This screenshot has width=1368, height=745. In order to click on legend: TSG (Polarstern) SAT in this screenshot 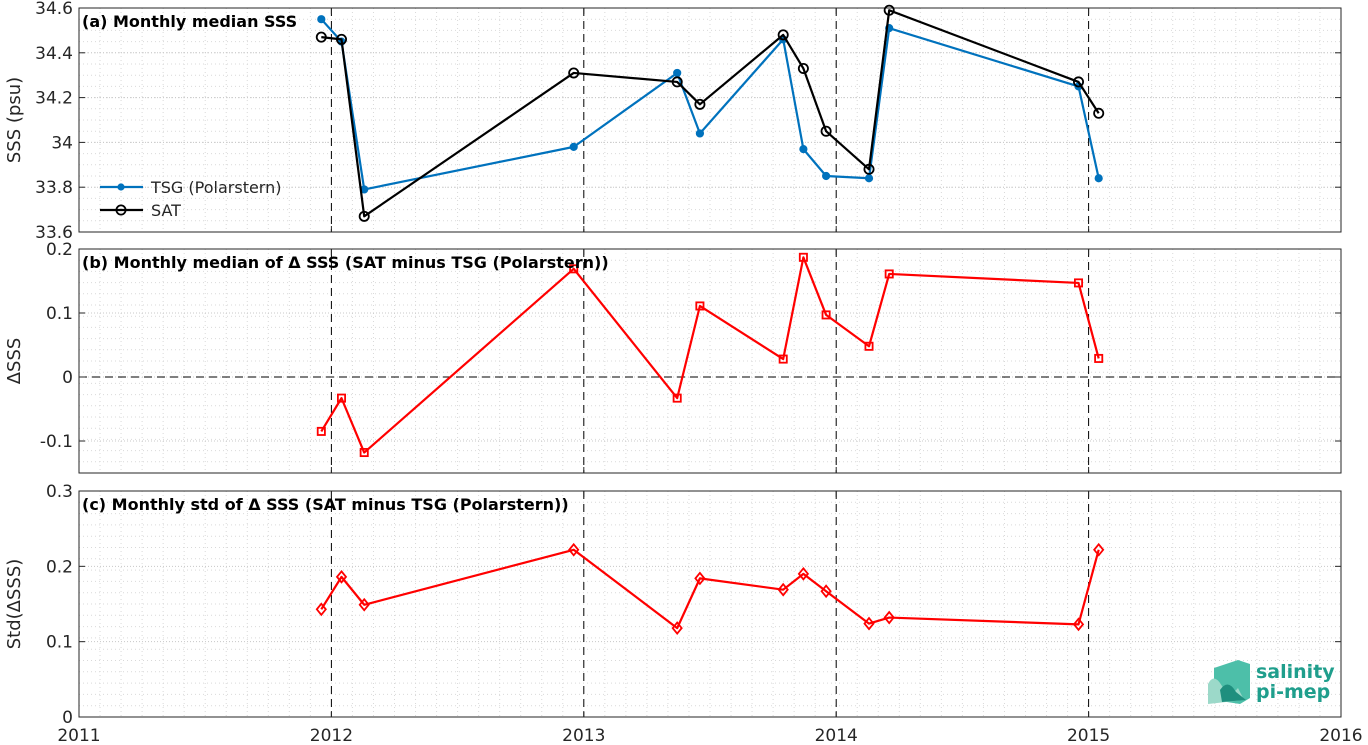, I will do `click(190, 199)`.